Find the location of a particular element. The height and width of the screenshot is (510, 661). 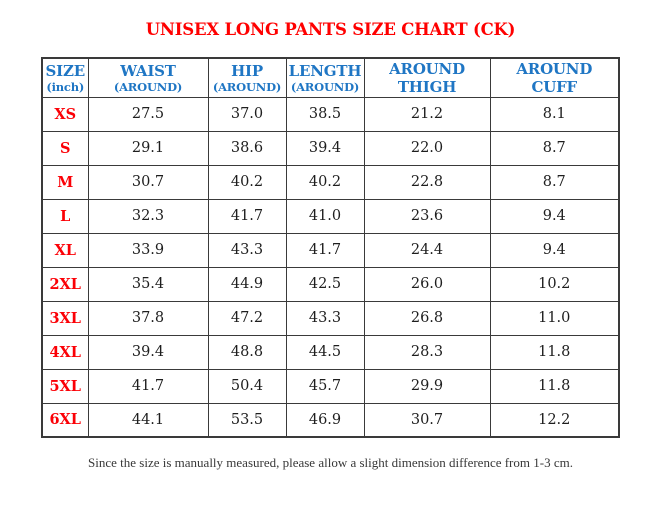

value-cell: 50.4 is located at coordinates (247, 386).